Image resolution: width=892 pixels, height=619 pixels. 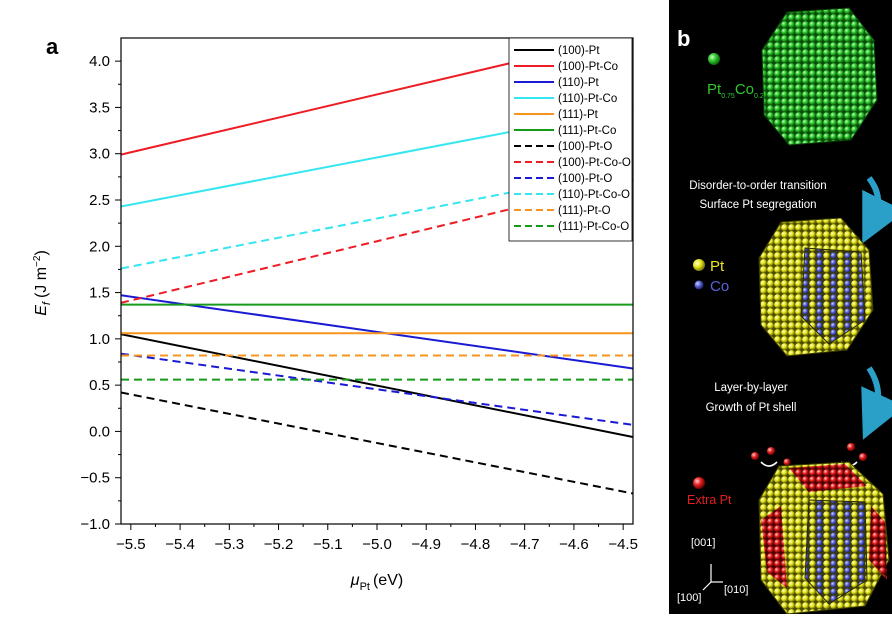 I want to click on legend-label: (111)-Pt, so click(x=578, y=115).